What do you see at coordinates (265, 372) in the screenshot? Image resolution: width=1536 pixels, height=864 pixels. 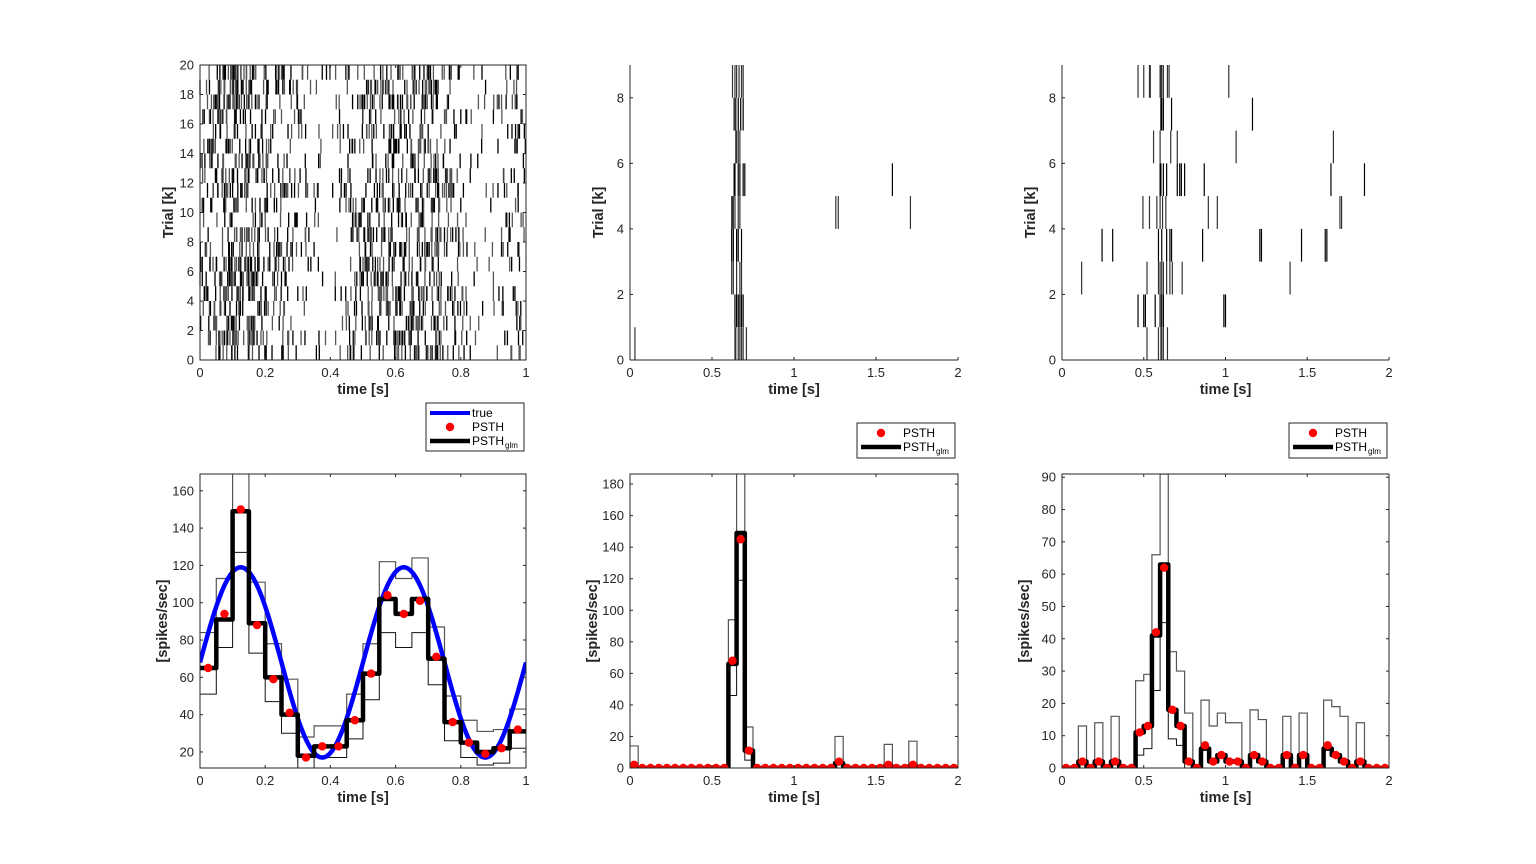 I see `x-tick-label: 0.2` at bounding box center [265, 372].